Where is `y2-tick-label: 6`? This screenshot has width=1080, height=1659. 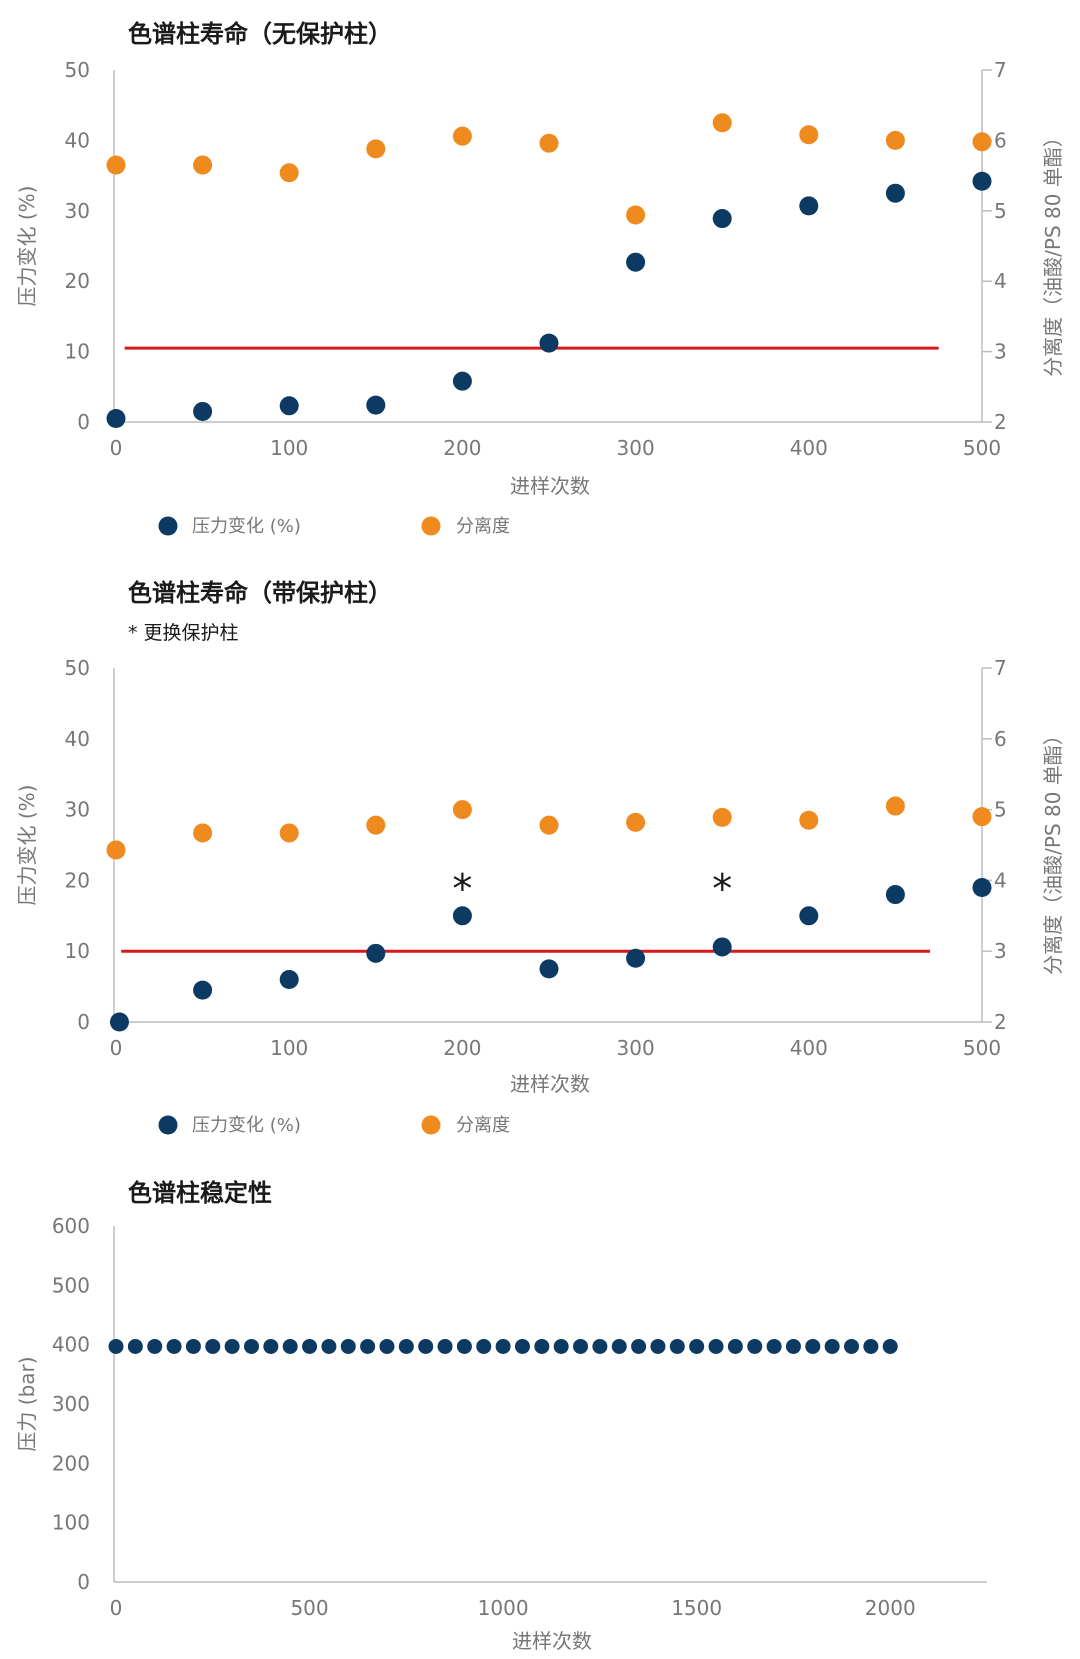
y2-tick-label: 6 is located at coordinates (1000, 140).